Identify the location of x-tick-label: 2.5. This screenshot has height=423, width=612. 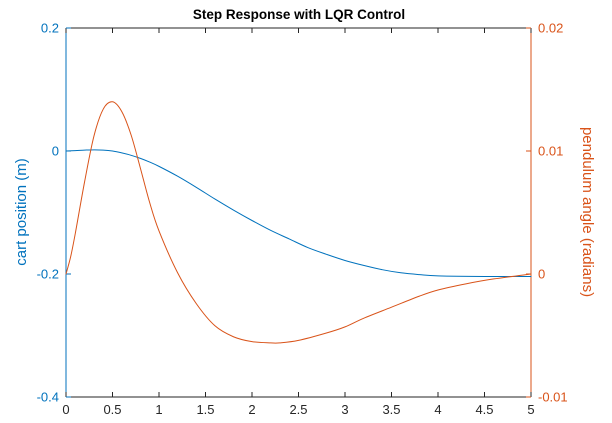
(298, 409).